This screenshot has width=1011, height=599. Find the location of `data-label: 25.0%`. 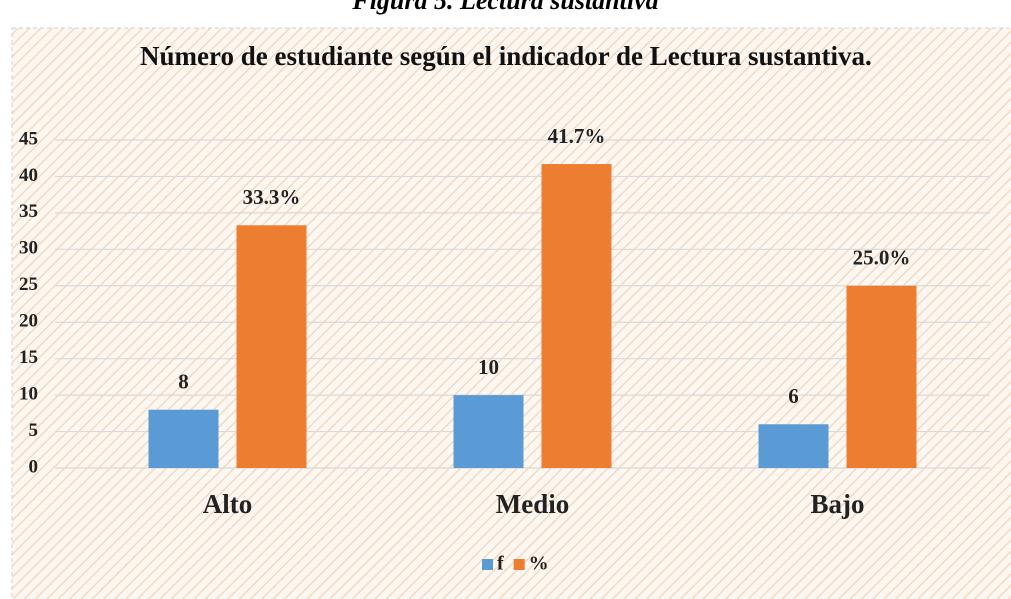

data-label: 25.0% is located at coordinates (882, 258).